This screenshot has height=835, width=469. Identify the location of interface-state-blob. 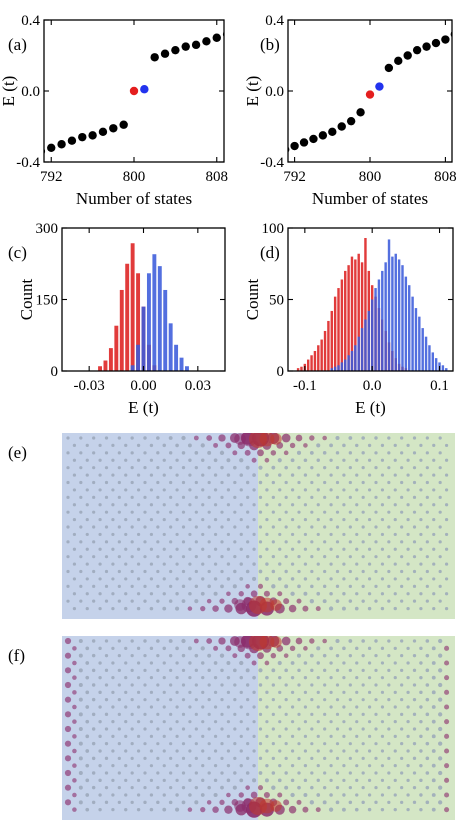
(267, 806).